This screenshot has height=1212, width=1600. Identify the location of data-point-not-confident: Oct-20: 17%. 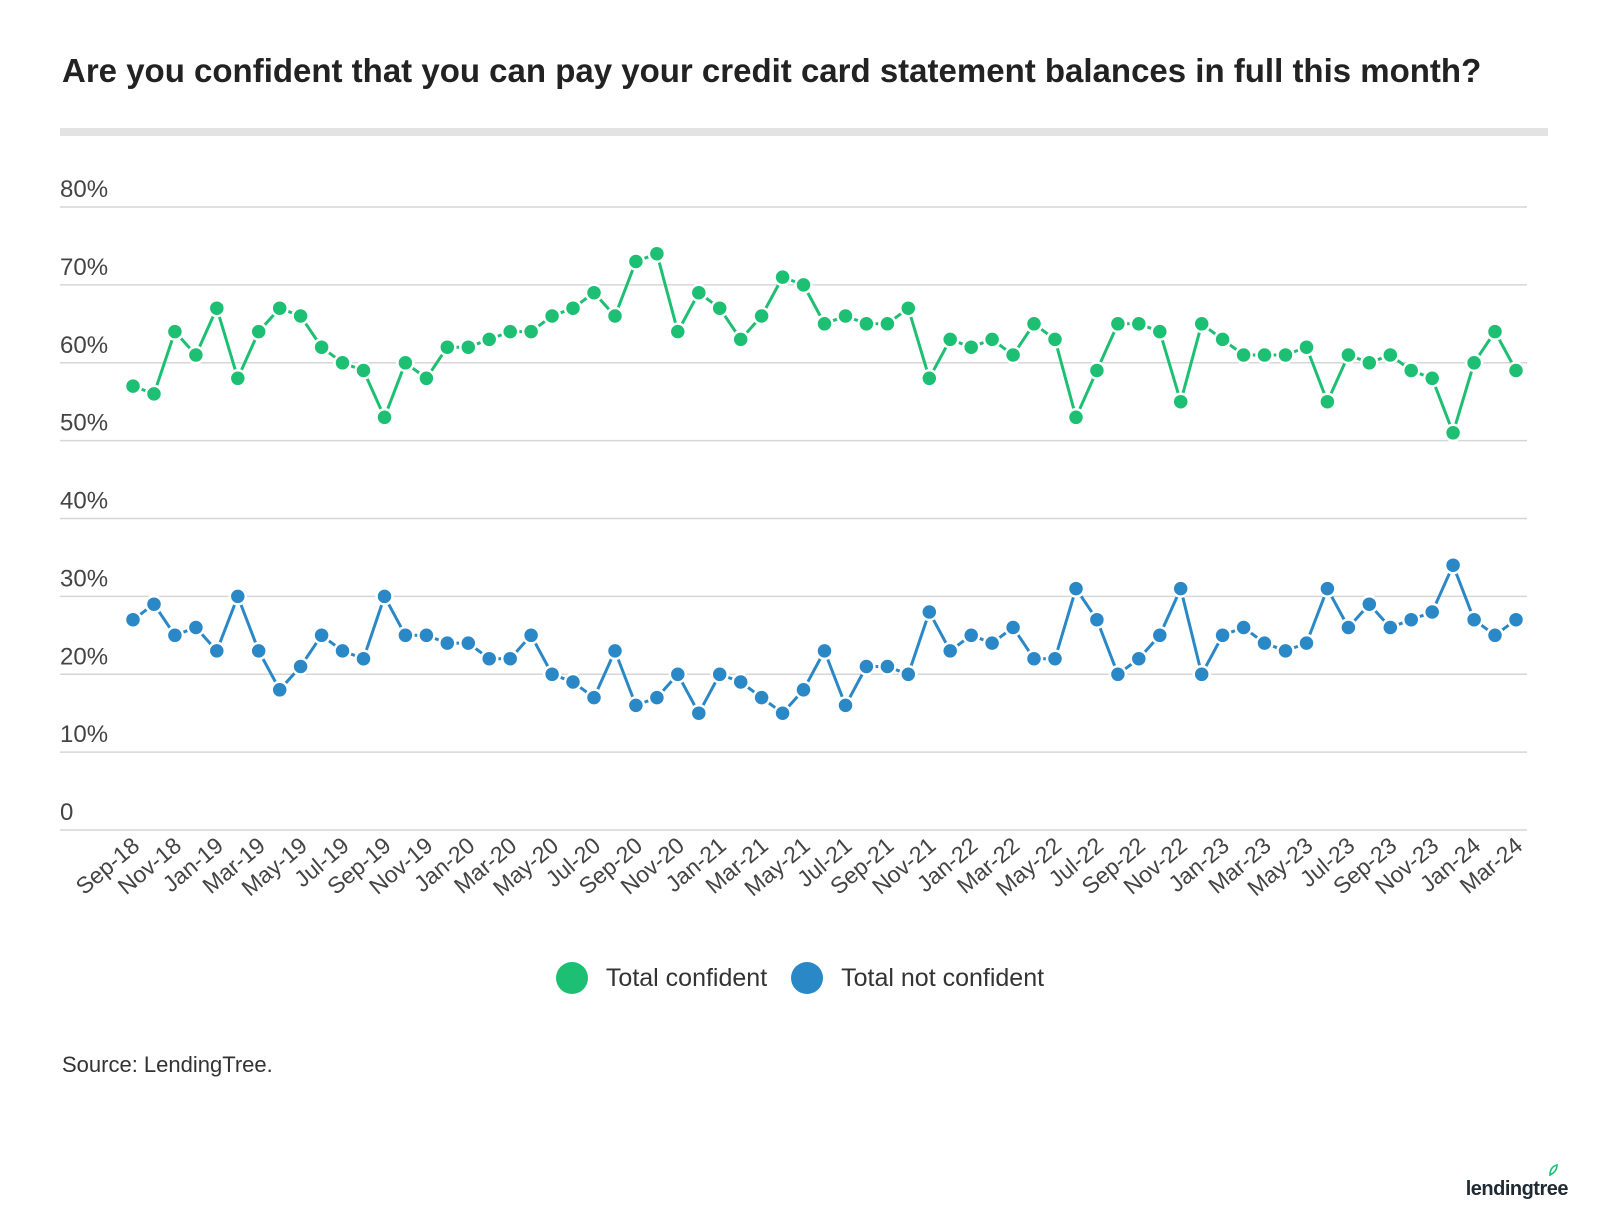
(657, 697).